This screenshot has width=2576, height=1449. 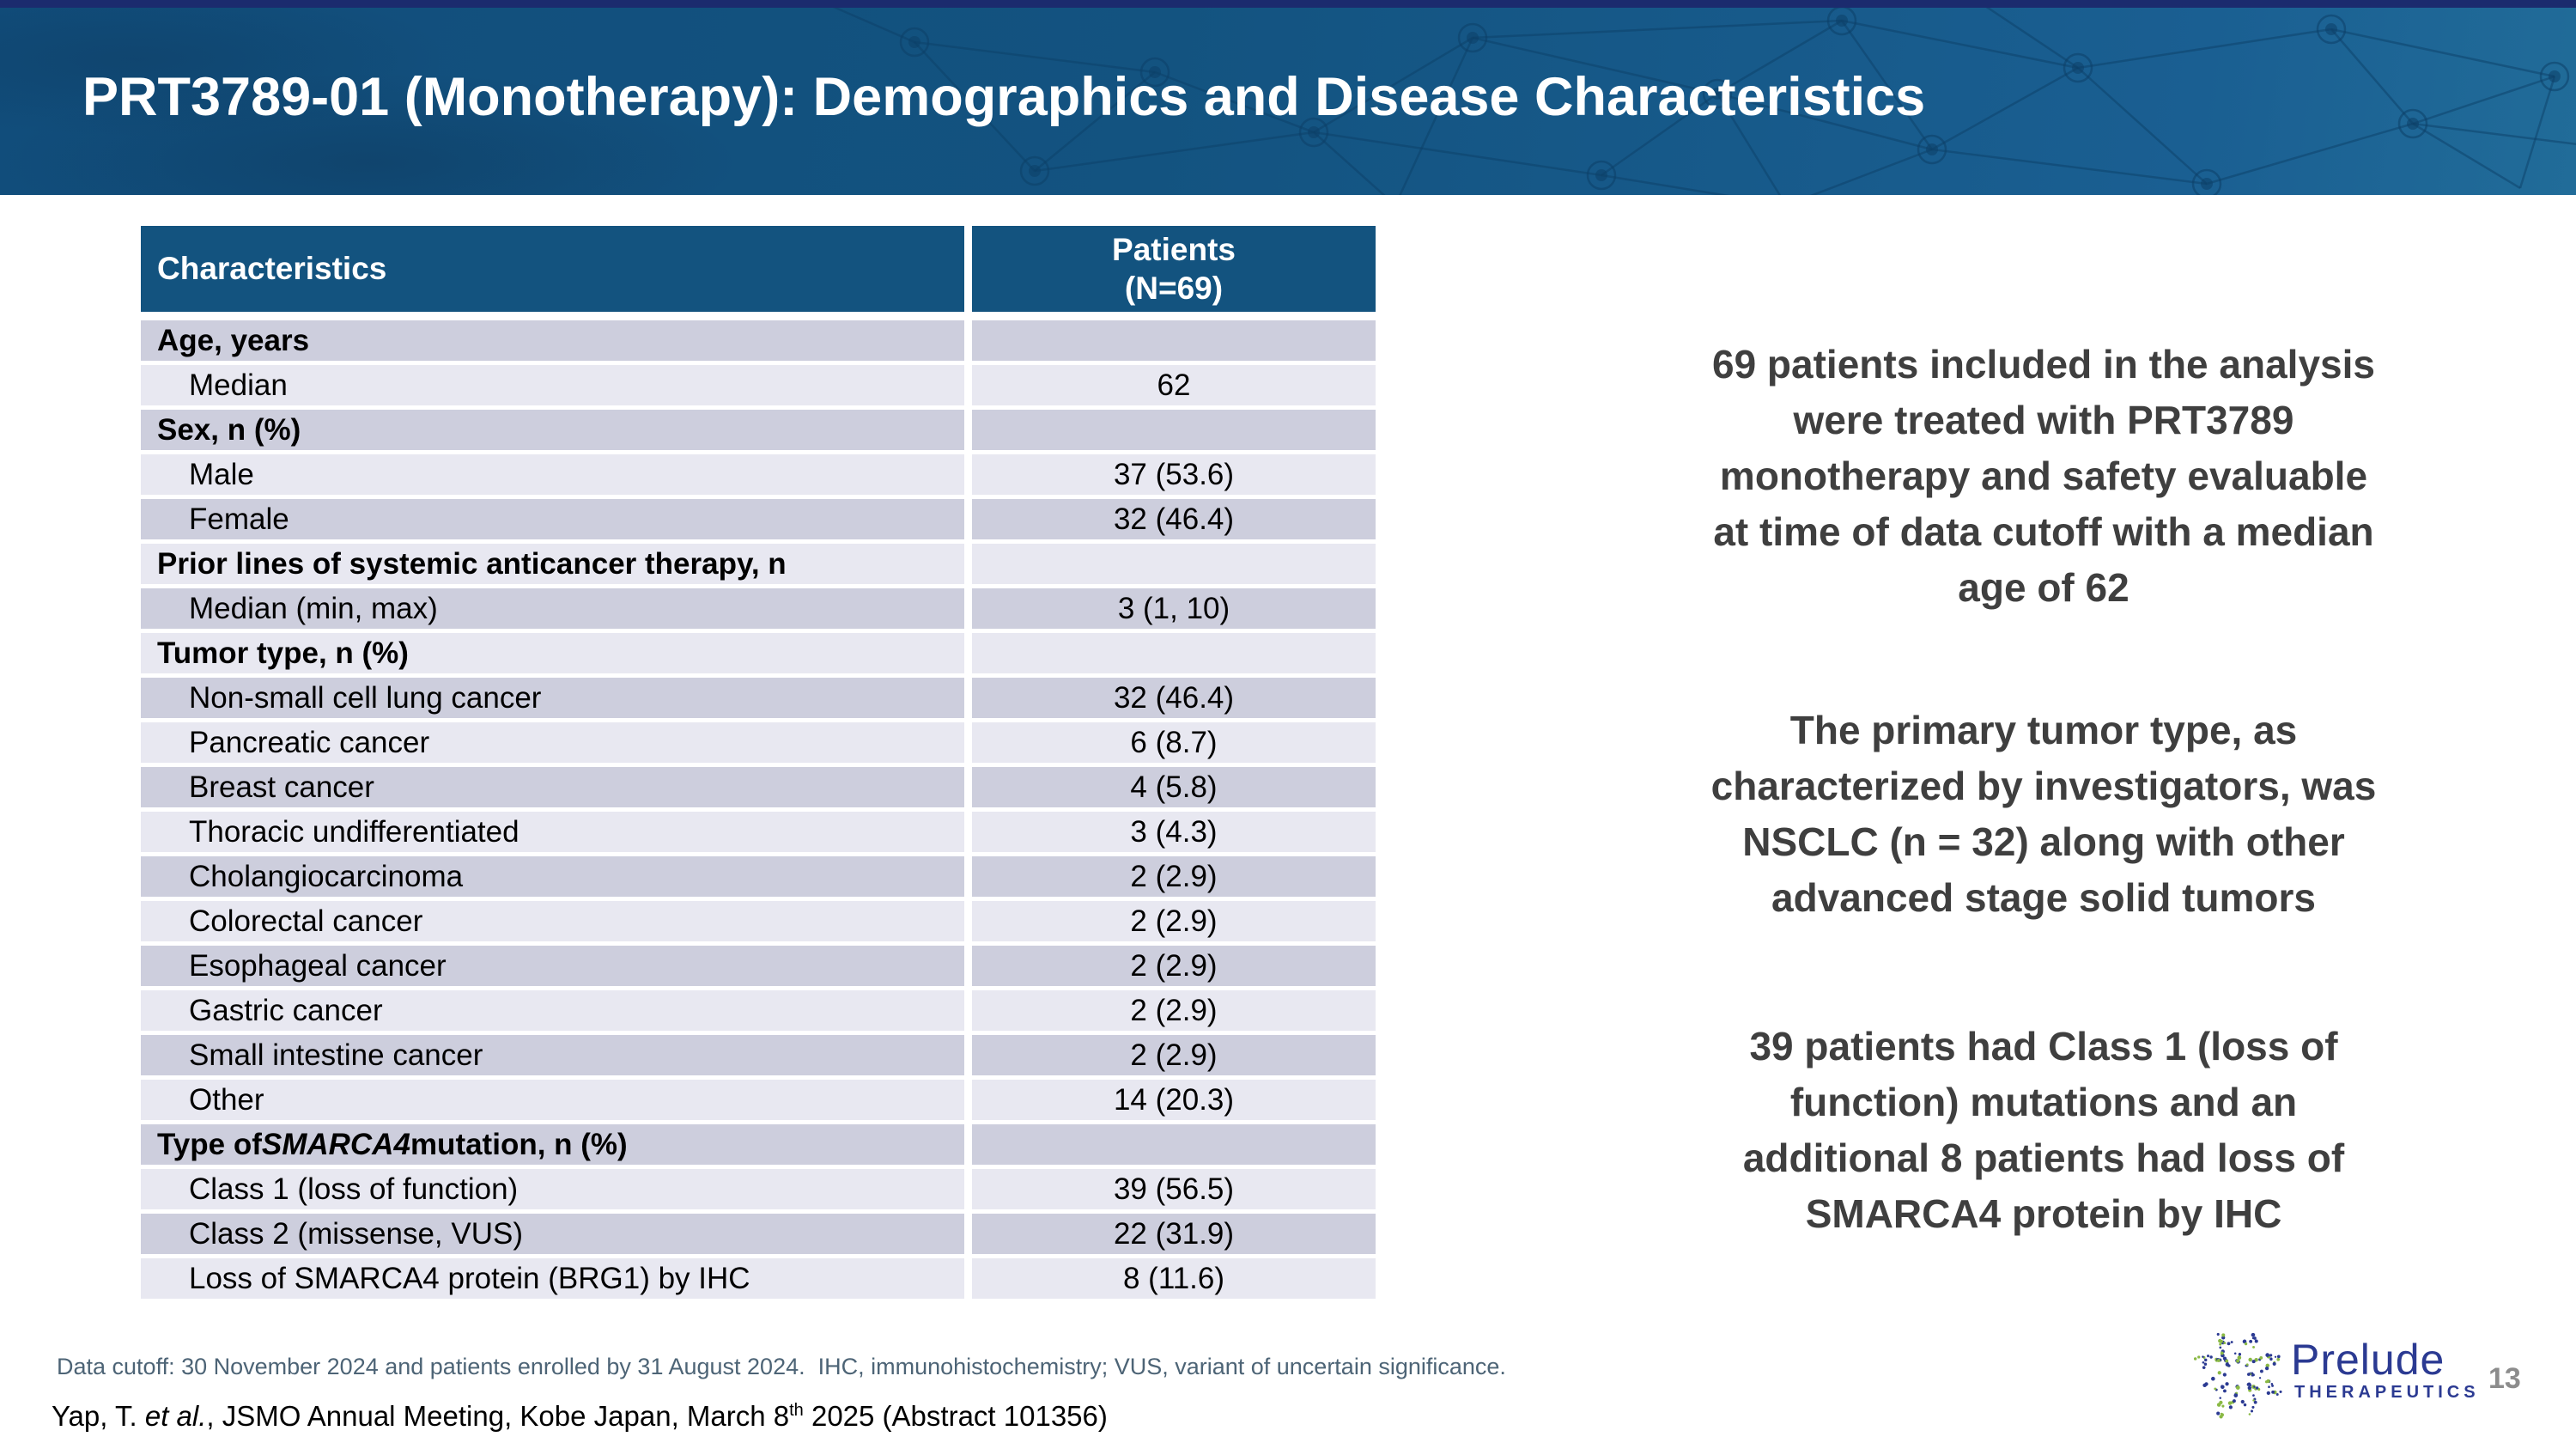 What do you see at coordinates (556, 430) in the screenshot?
I see `row-label: Sex, n (%)` at bounding box center [556, 430].